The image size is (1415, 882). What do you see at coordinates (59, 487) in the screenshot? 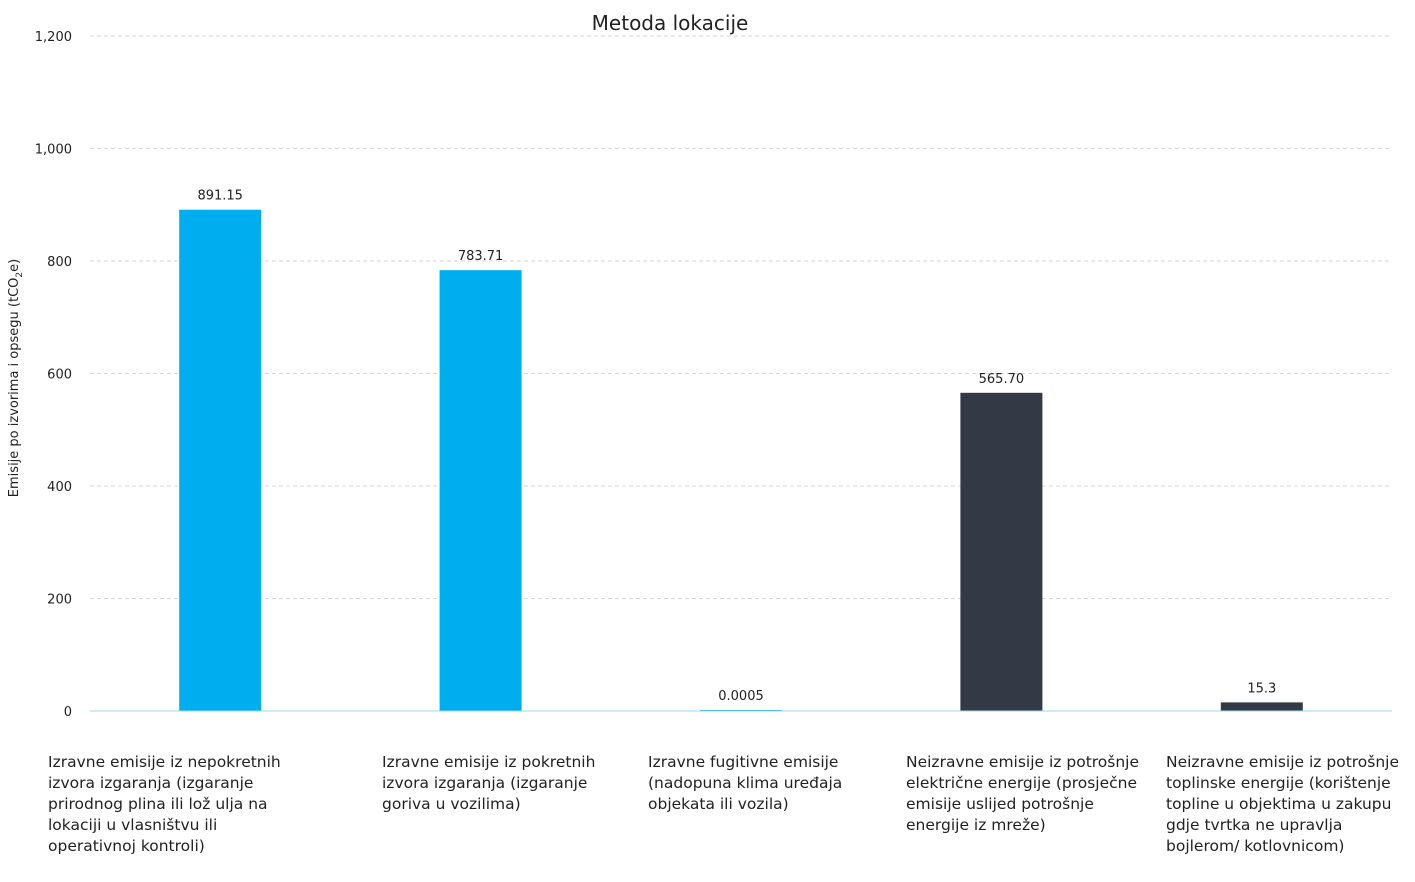
I see `y-tick-label: 400` at bounding box center [59, 487].